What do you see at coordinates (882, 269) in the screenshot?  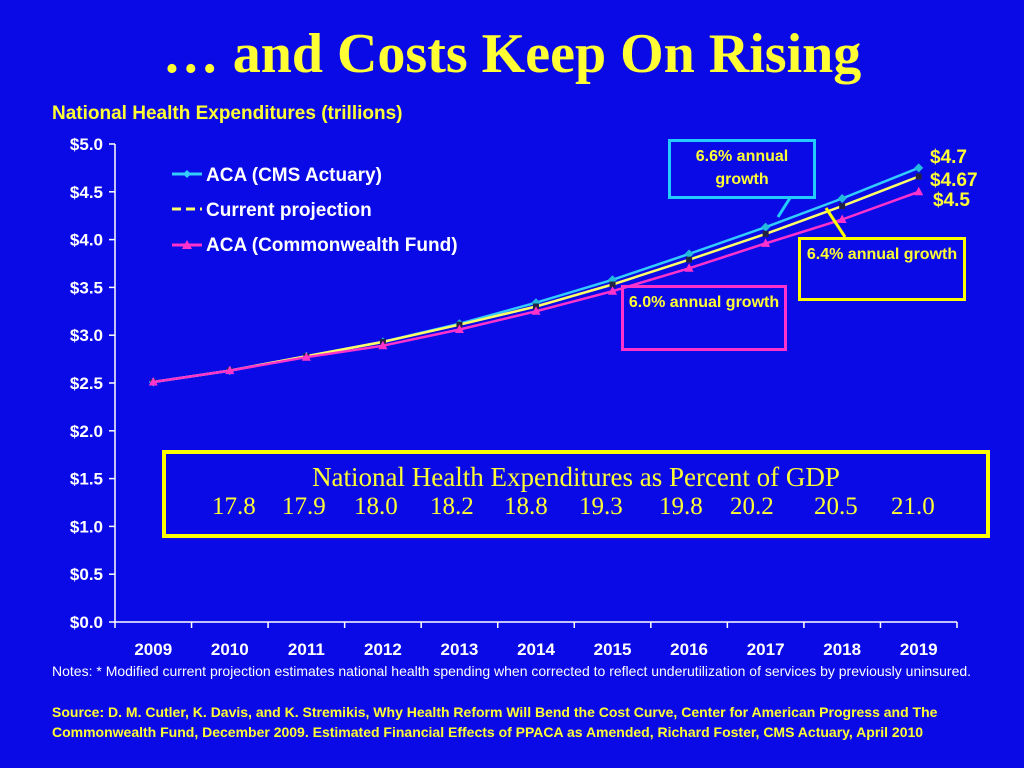 I see `growth-callout-current: 6.4% annual growth` at bounding box center [882, 269].